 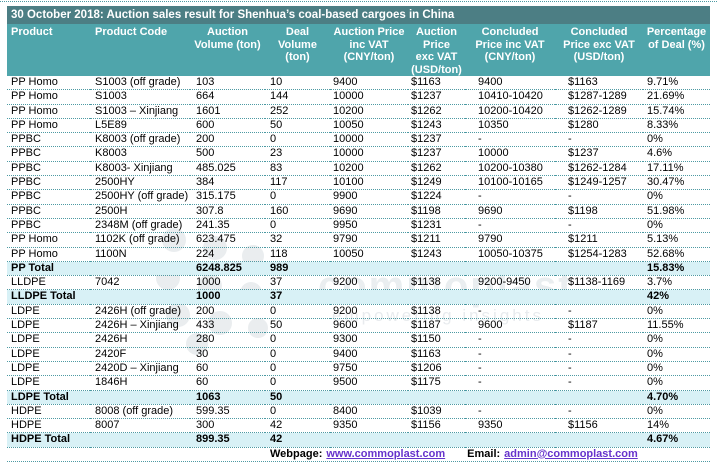 What do you see at coordinates (436, 197) in the screenshot?
I see `cell-auction-price-exc-vat: $1224` at bounding box center [436, 197].